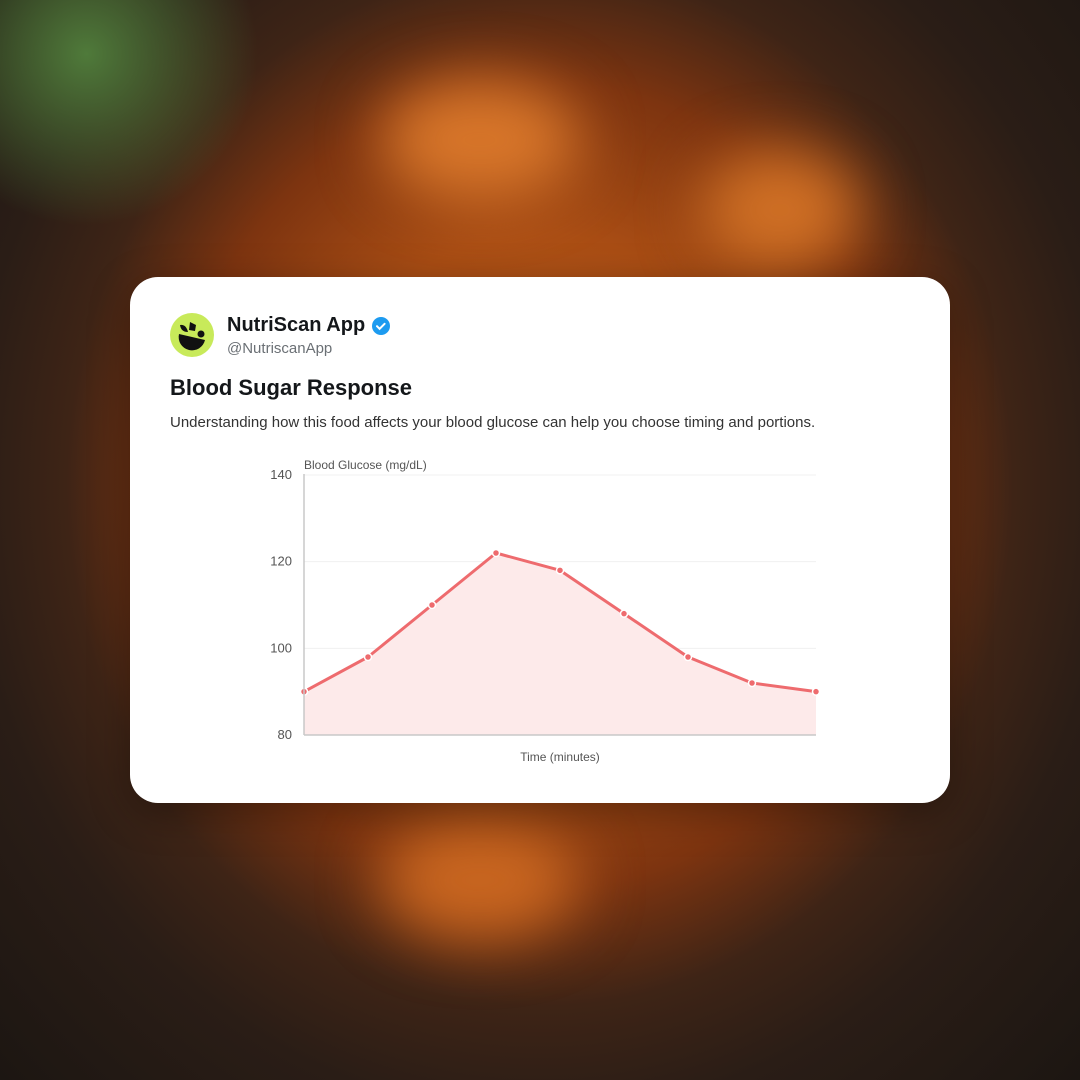 This screenshot has width=1080, height=1080. What do you see at coordinates (365, 465) in the screenshot?
I see `y-axis-label: Blood Glucose (mg/dL)` at bounding box center [365, 465].